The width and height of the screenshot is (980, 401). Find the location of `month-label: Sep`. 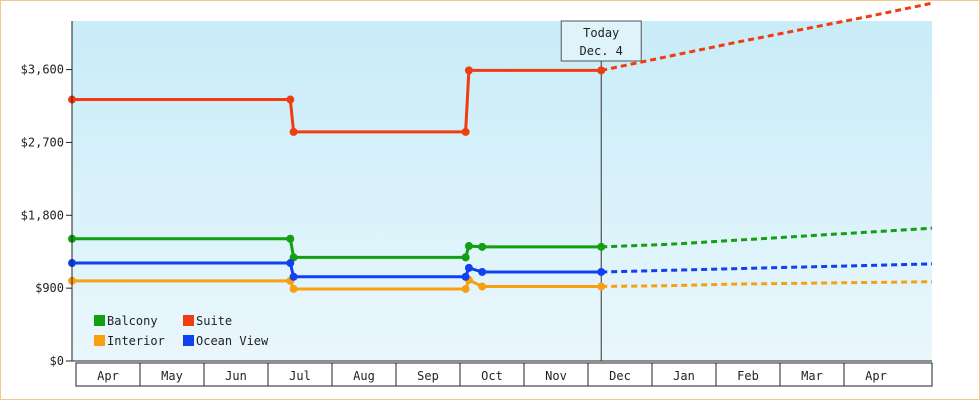

month-label: Sep is located at coordinates (428, 376).